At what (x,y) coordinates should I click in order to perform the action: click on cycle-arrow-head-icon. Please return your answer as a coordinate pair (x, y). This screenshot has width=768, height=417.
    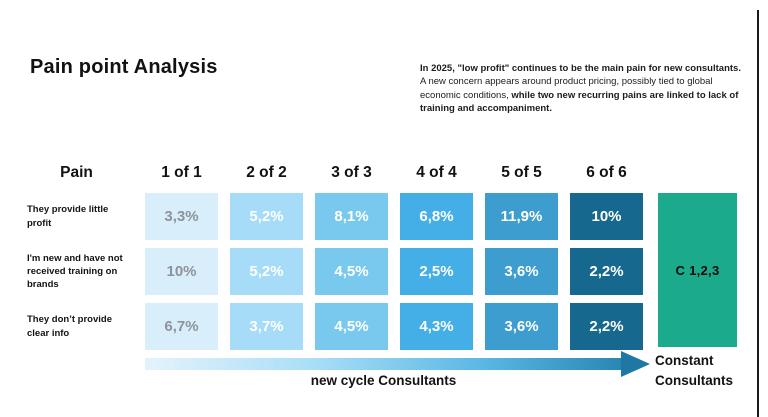
    Looking at the image, I should click on (635, 364).